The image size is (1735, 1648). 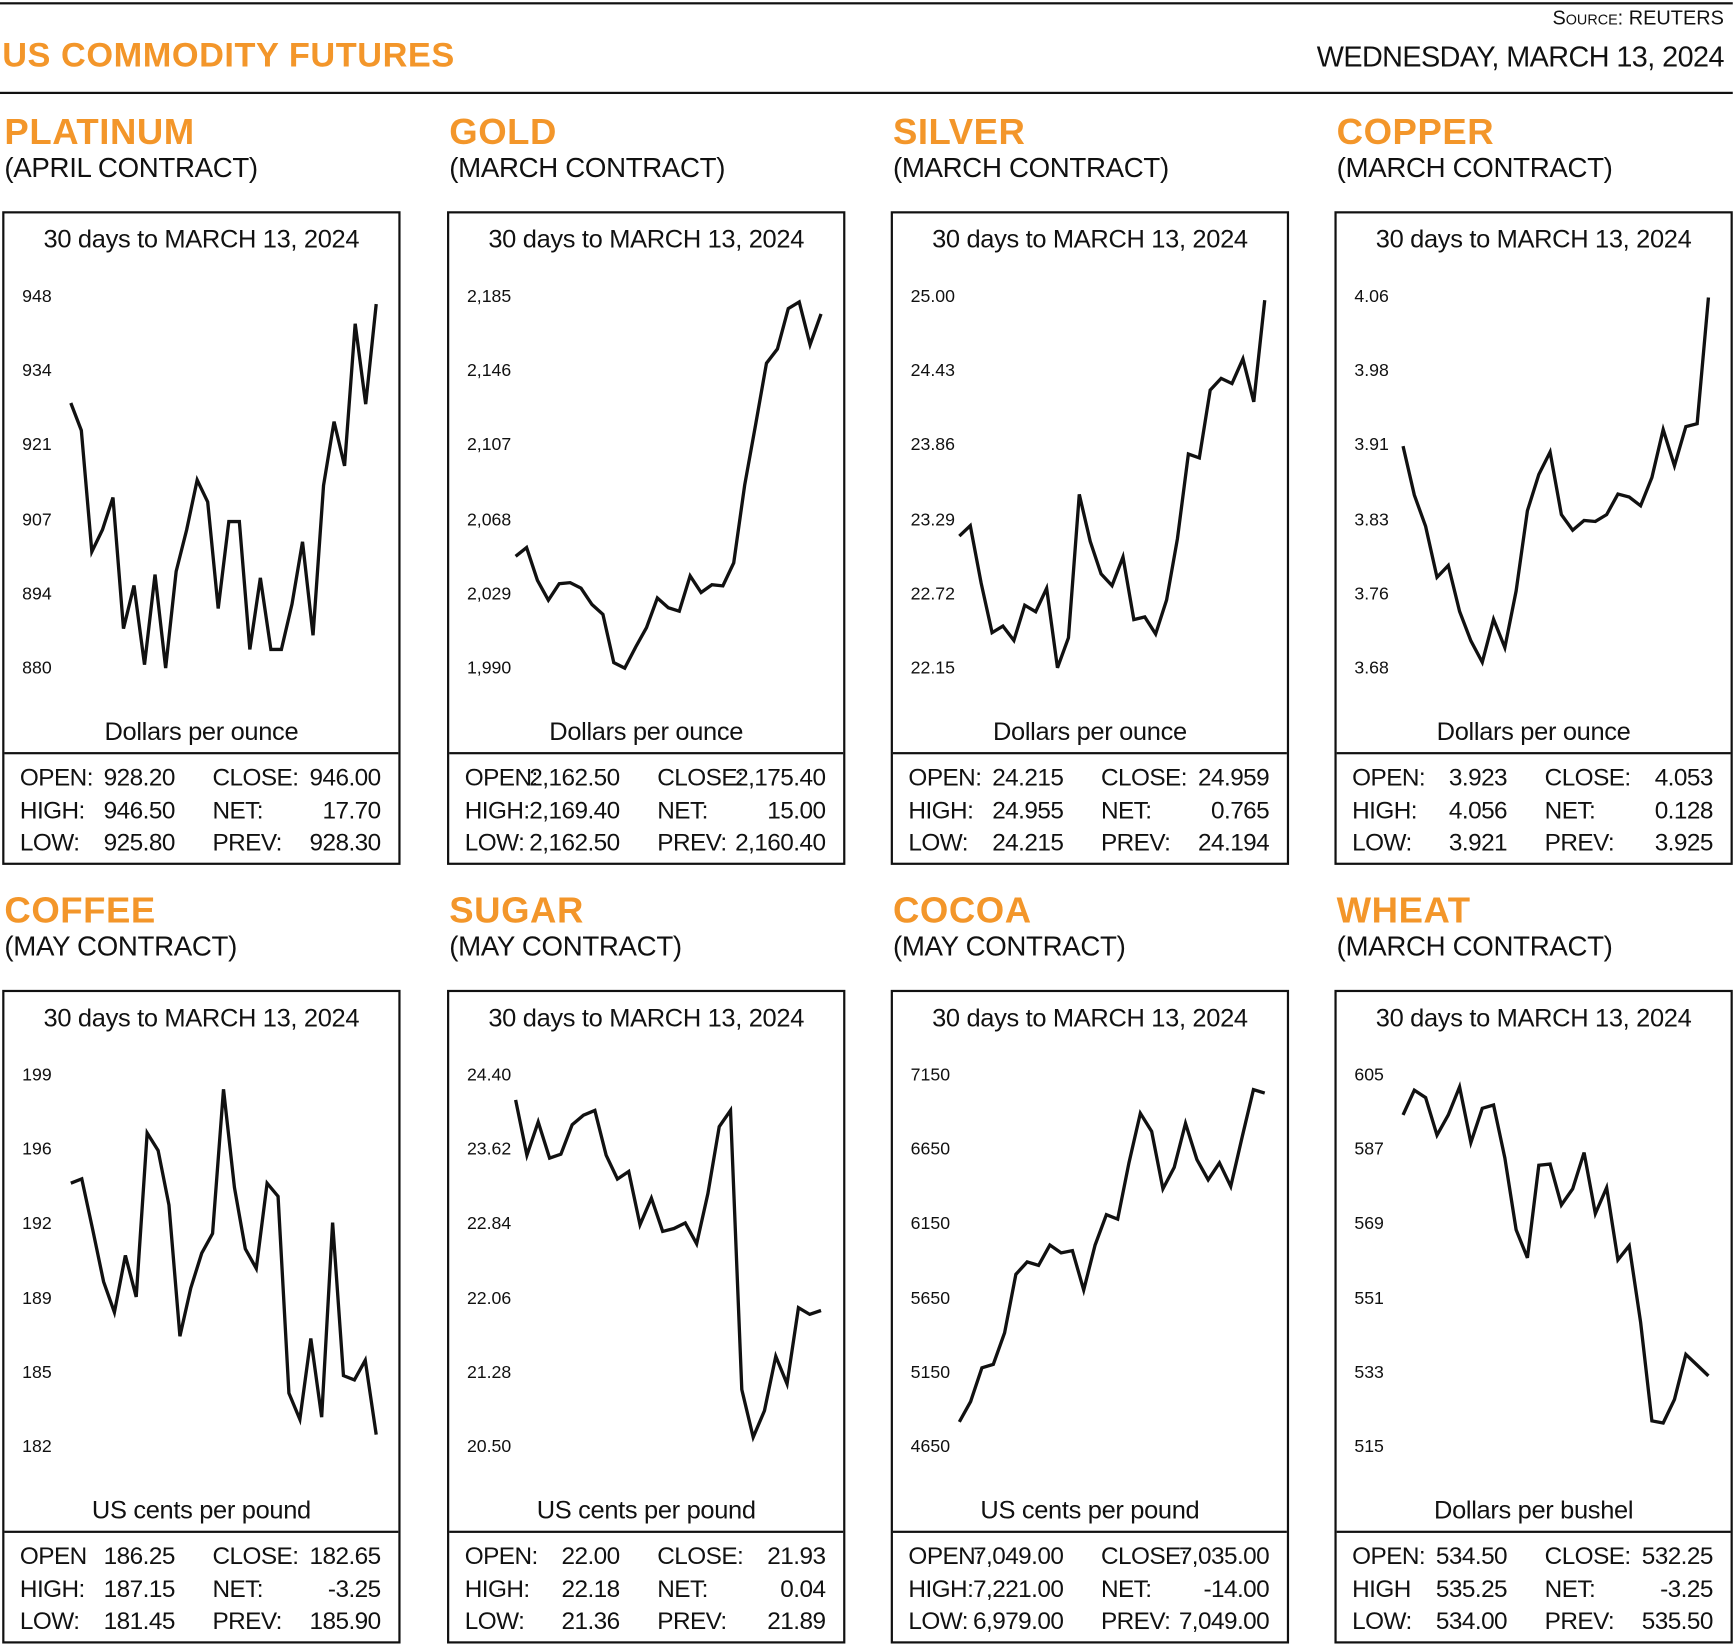 What do you see at coordinates (941, 809) in the screenshot?
I see `stat-label: HIGH:` at bounding box center [941, 809].